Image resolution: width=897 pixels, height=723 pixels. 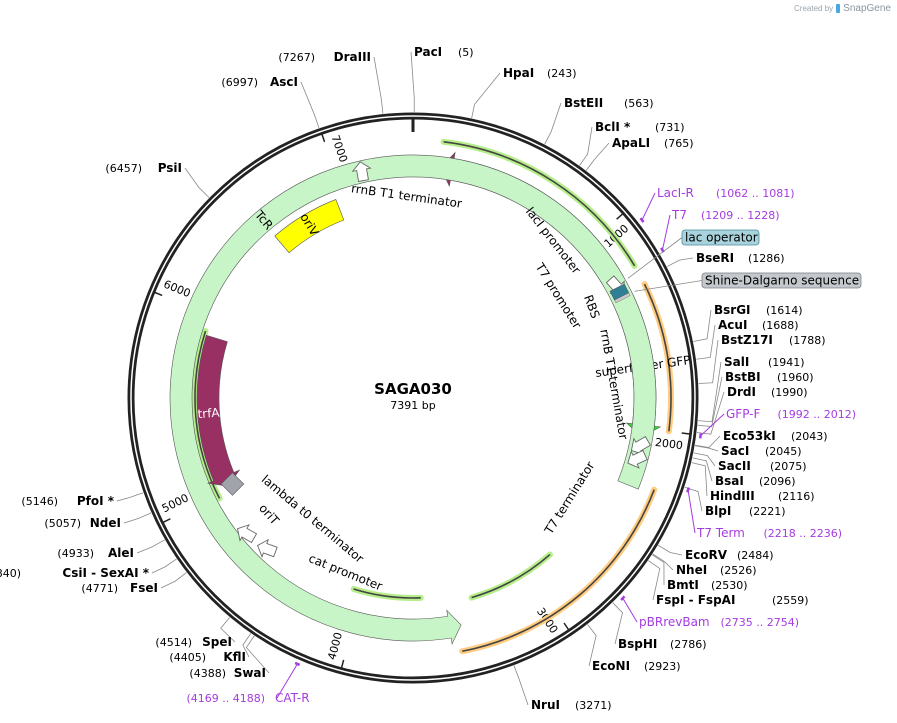 What do you see at coordinates (639, 103) in the screenshot?
I see `enzyme-position: (563)` at bounding box center [639, 103].